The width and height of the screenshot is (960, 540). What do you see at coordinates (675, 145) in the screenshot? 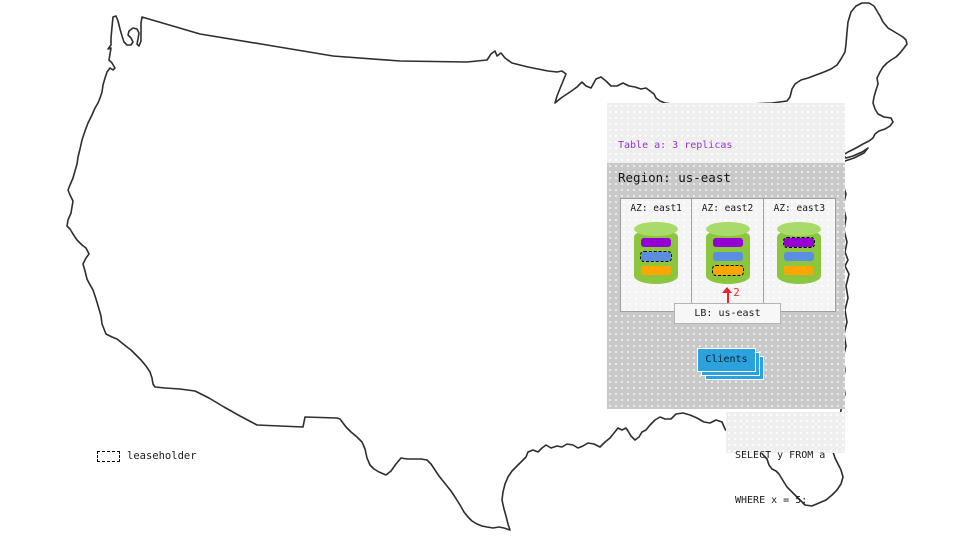
I see `legend-item-table-a: Table a: 3 replicas` at bounding box center [675, 145].